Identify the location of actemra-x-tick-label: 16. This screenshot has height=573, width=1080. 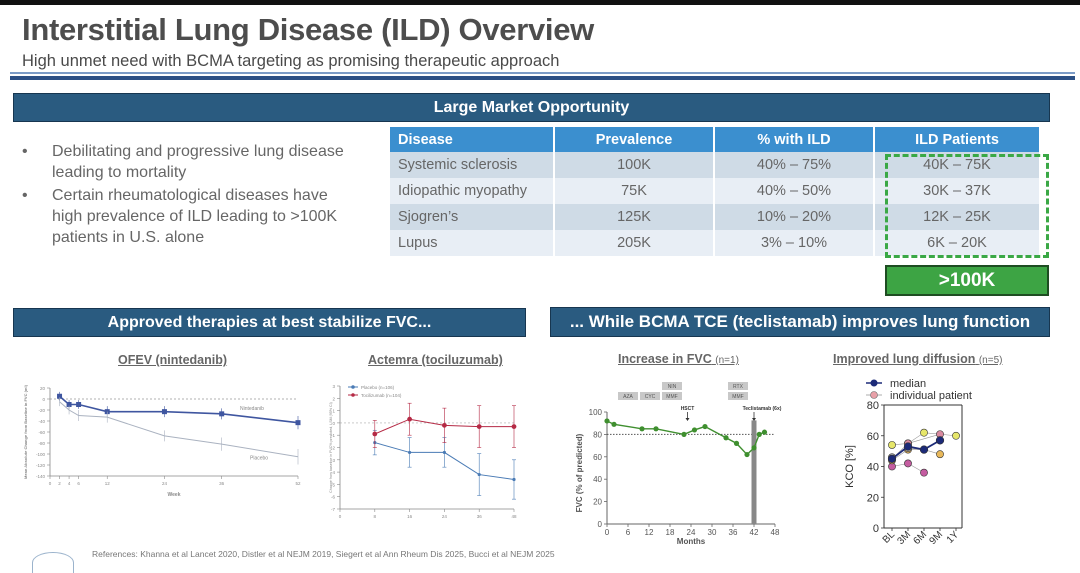
(410, 516).